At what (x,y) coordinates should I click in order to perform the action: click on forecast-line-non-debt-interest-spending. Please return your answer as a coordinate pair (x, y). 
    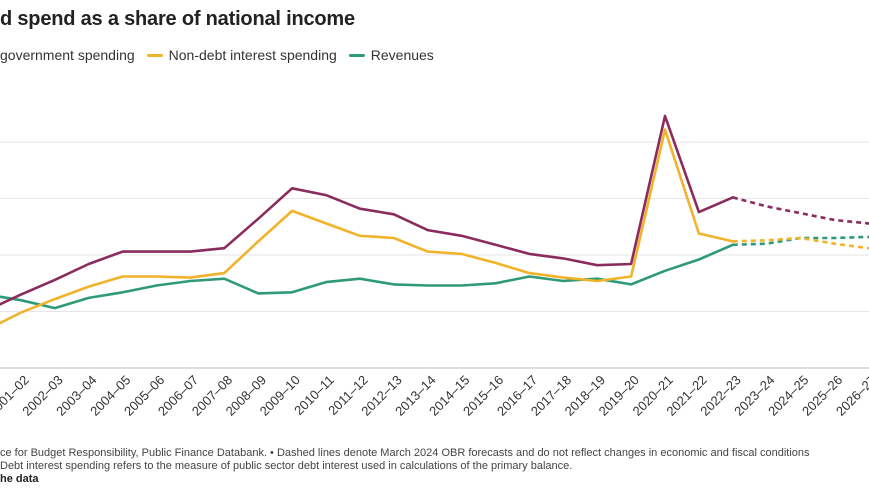
    Looking at the image, I should click on (800, 243).